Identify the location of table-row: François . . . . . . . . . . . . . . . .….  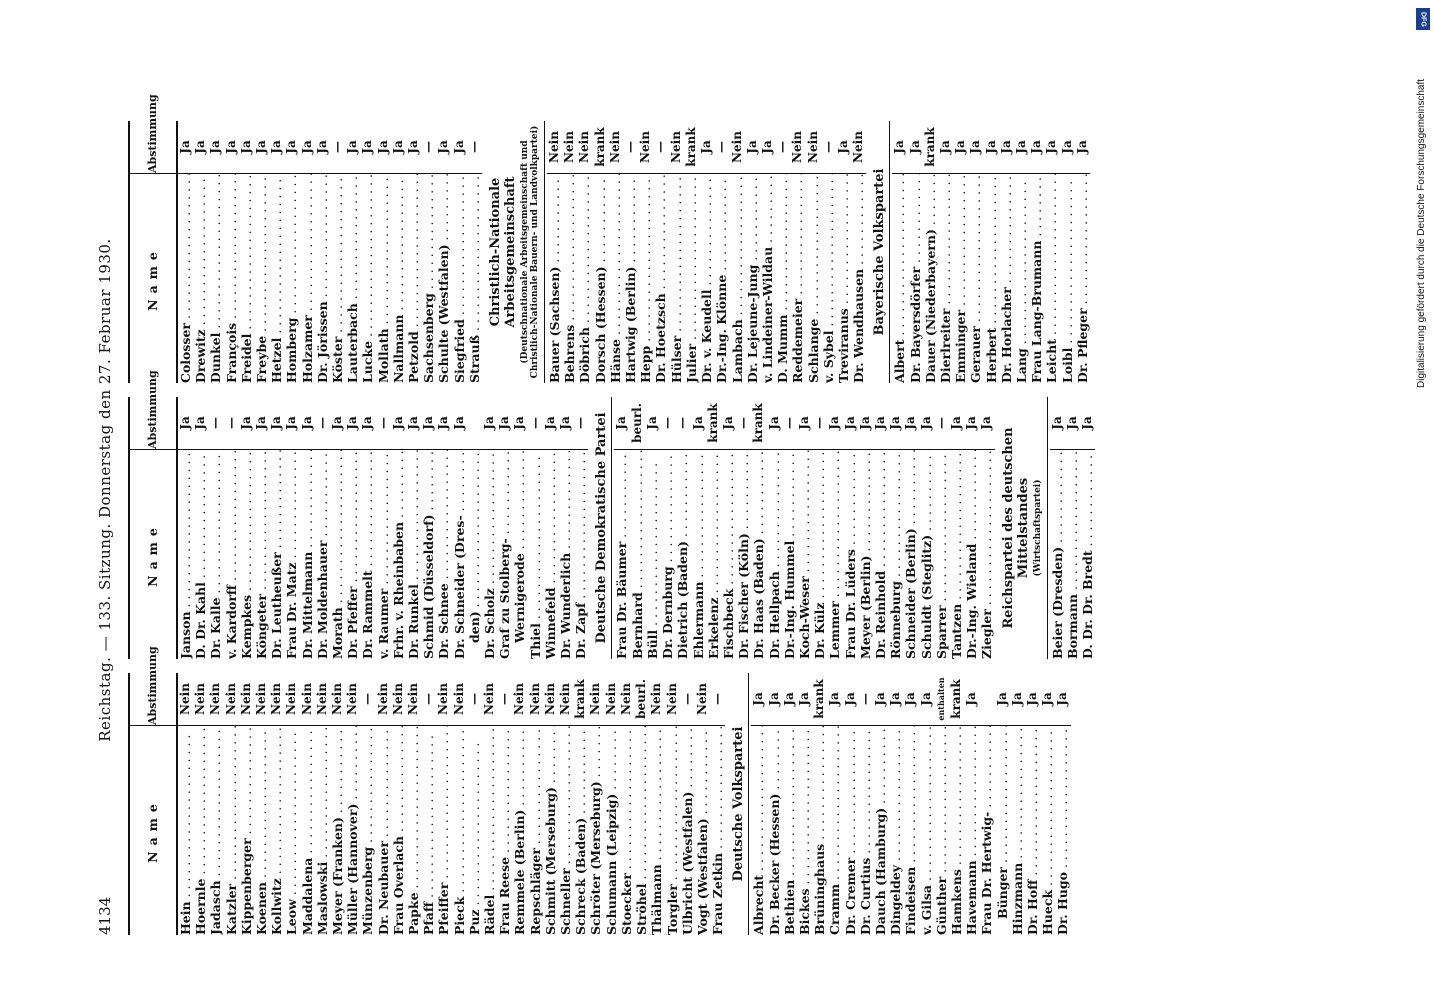
(231, 252).